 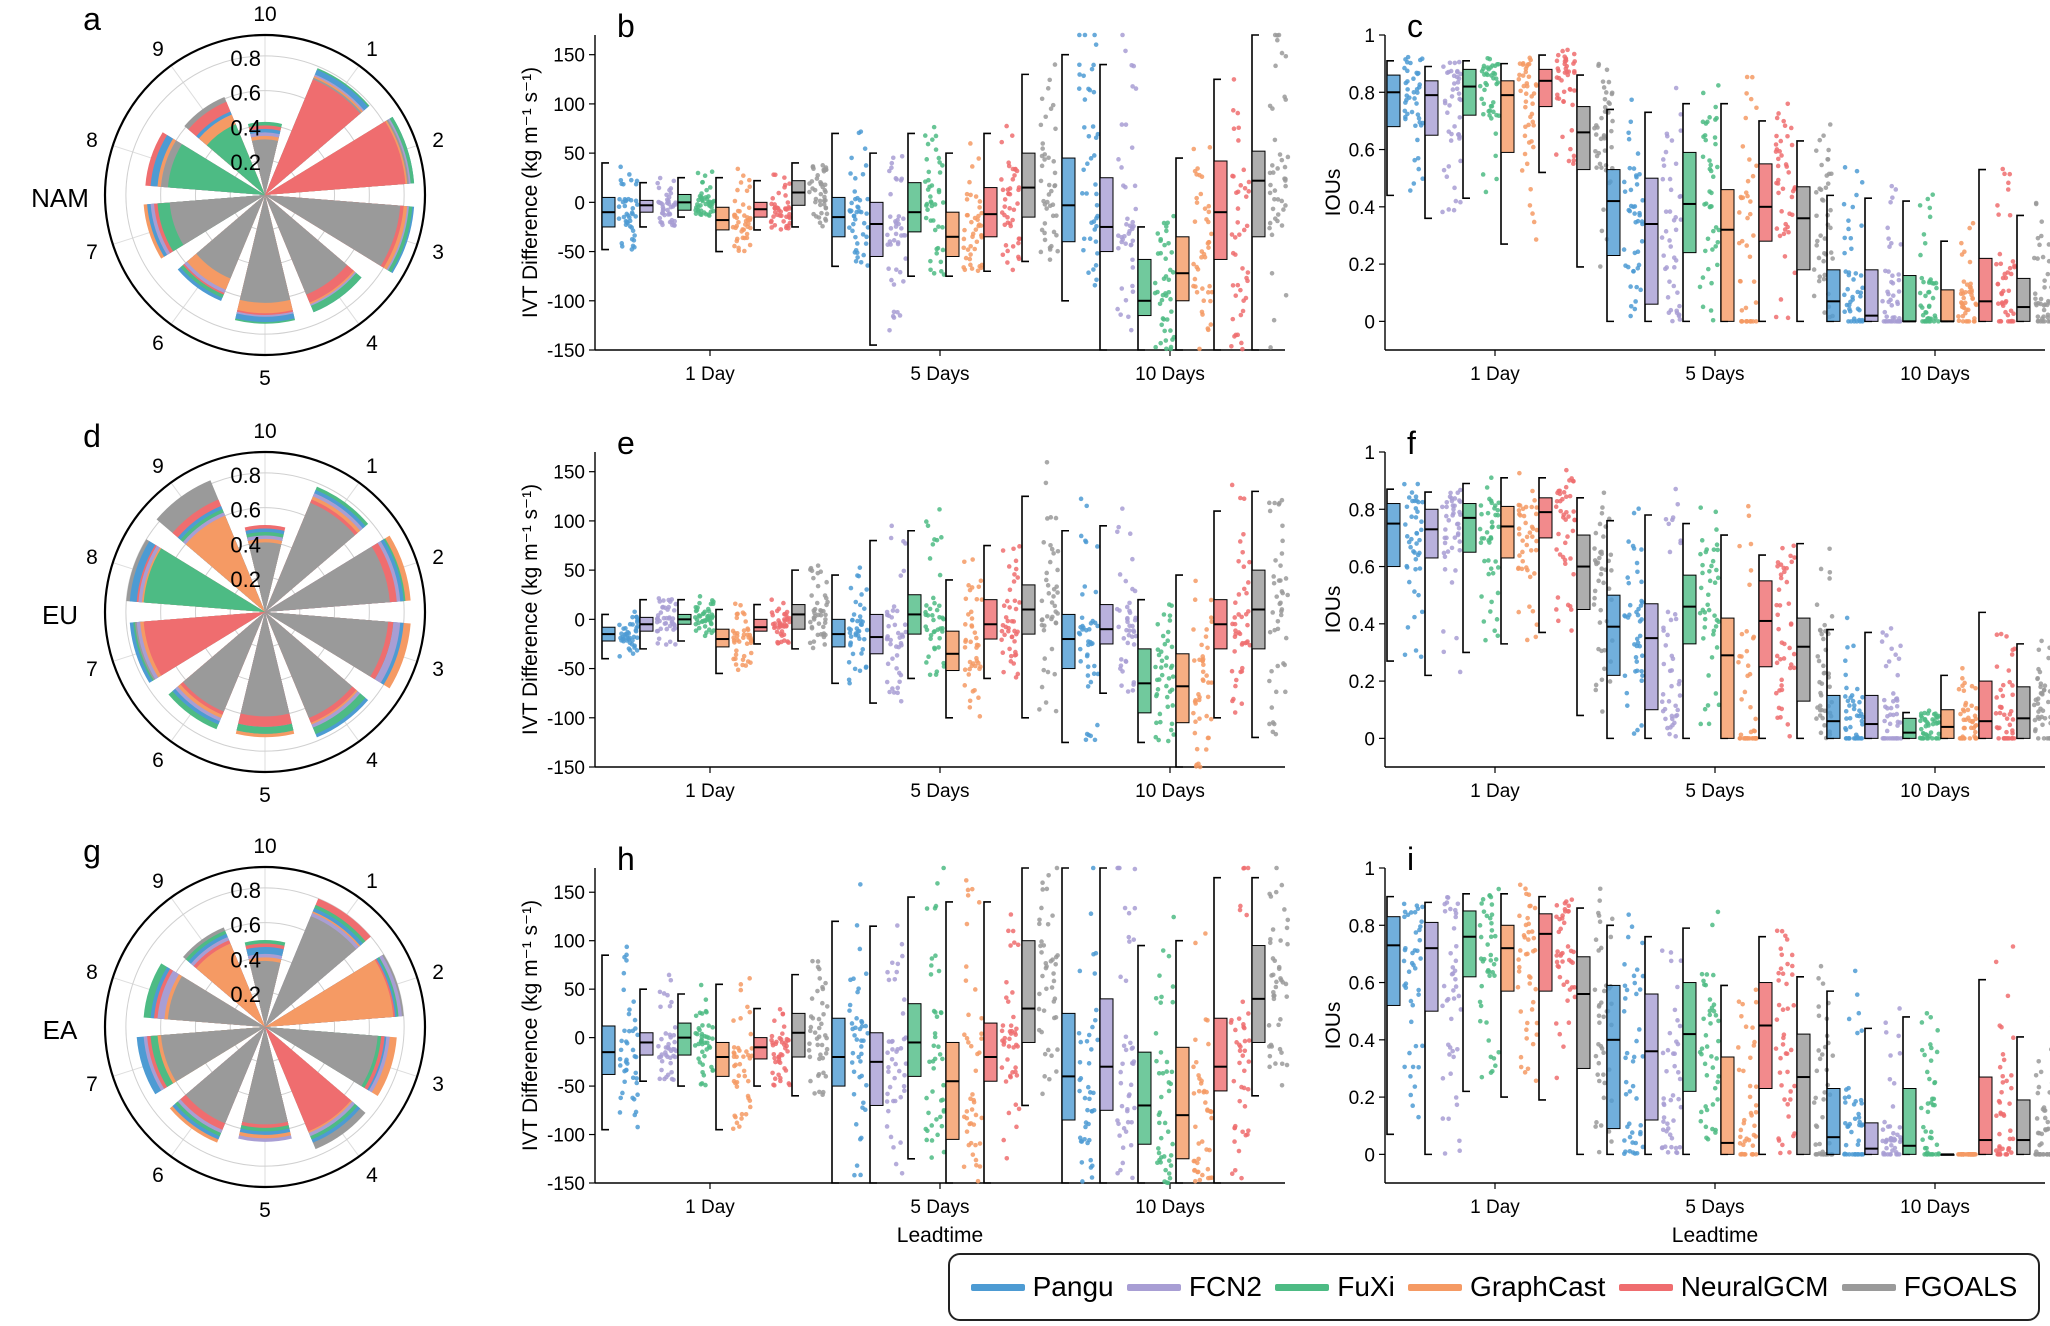 I want to click on x-tick-label: 1 Day, so click(x=1495, y=1207).